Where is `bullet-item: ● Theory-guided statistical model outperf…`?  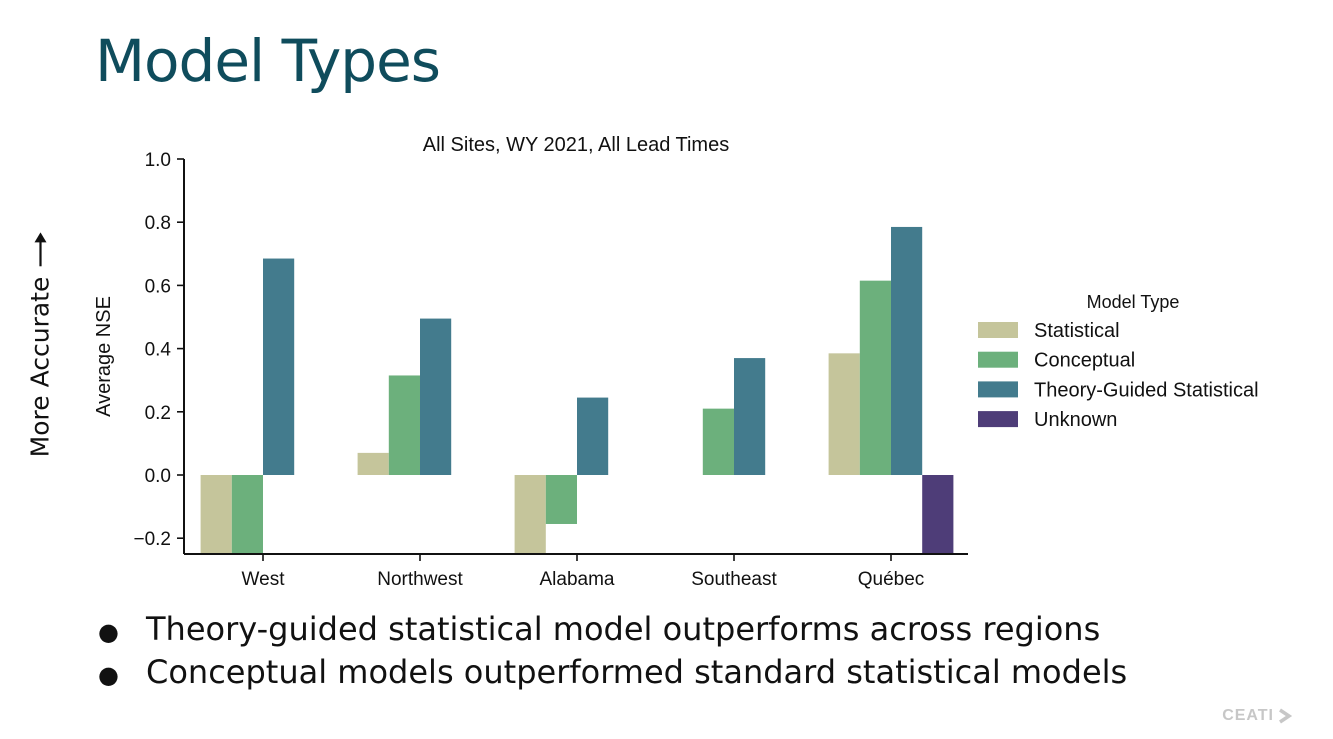
bullet-item: ● Theory-guided statistical model outperf… is located at coordinates (612, 629).